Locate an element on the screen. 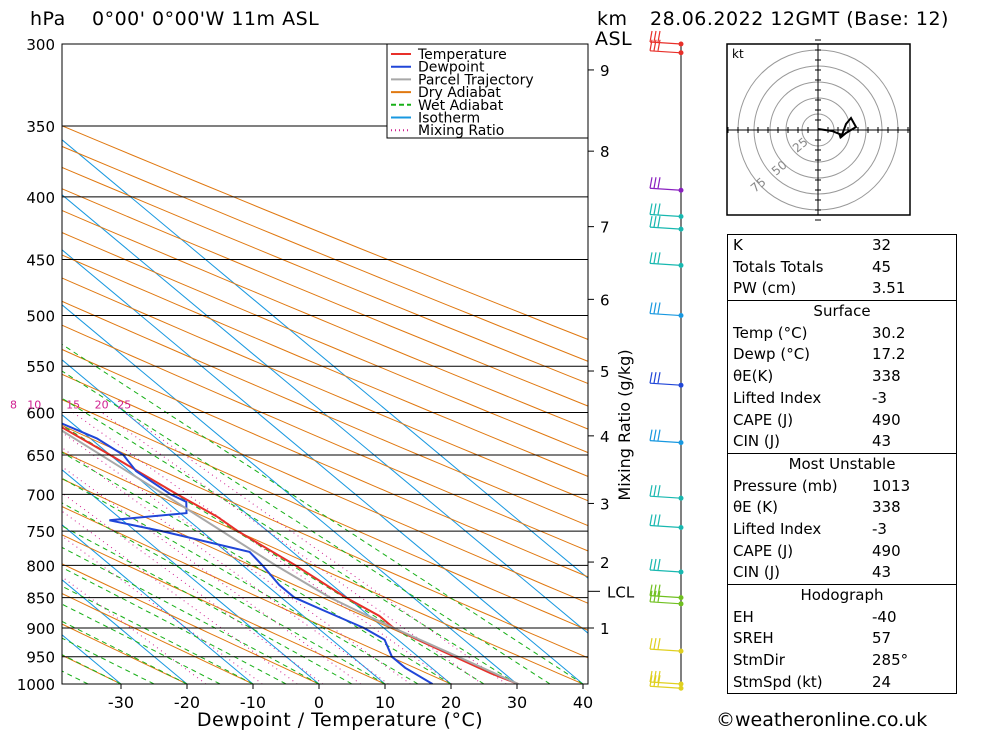 The image size is (1000, 733). stat-value: -40 is located at coordinates (884, 616).